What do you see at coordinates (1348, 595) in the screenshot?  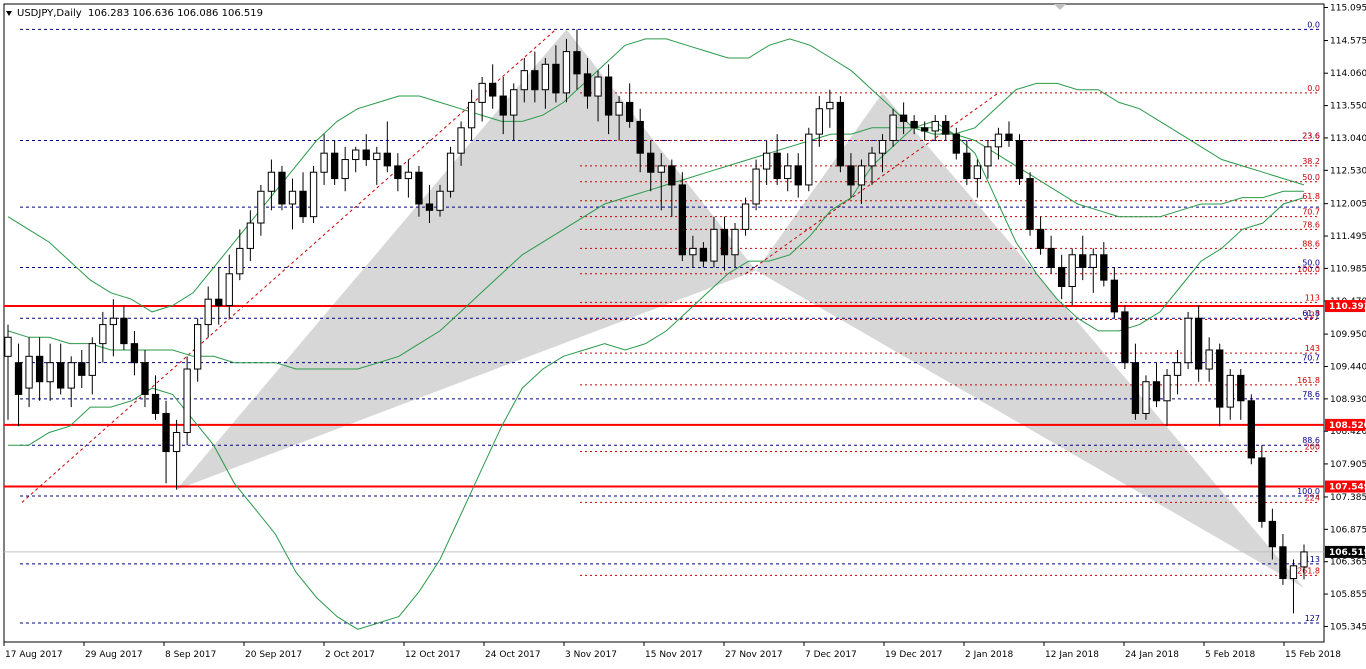 I see `y-tick-label: 105.855` at bounding box center [1348, 595].